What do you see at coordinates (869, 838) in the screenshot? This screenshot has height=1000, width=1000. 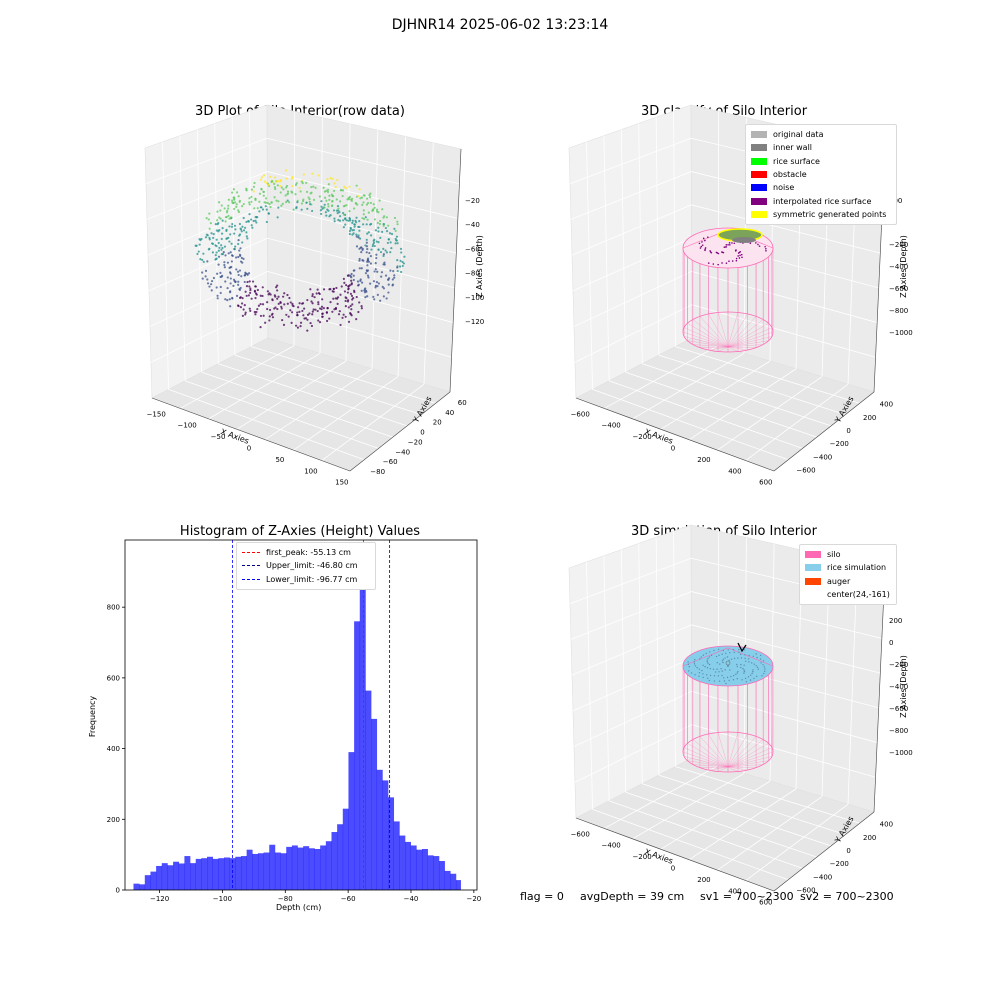 I see `y-tick-label: 200` at bounding box center [869, 838].